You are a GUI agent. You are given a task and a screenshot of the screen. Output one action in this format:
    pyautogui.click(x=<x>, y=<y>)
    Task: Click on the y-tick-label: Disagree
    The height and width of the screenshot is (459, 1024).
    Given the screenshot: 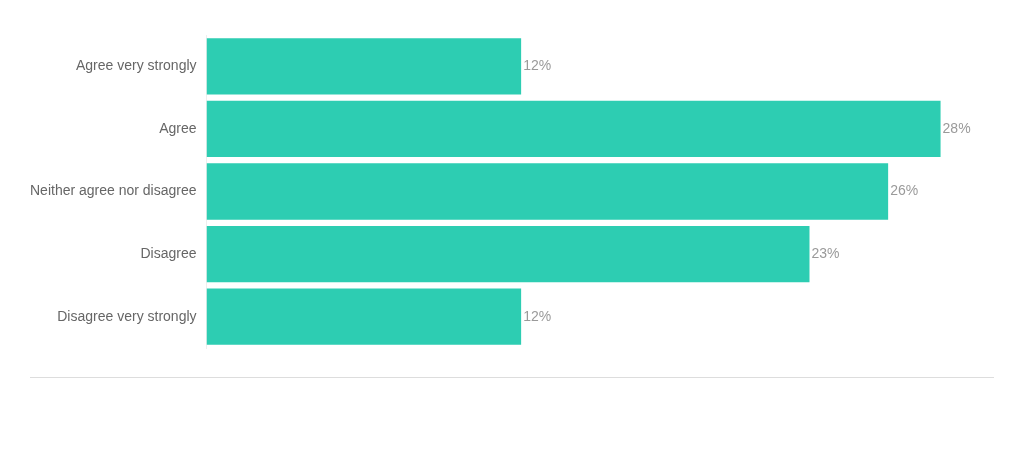 What is the action you would take?
    pyautogui.click(x=168, y=252)
    